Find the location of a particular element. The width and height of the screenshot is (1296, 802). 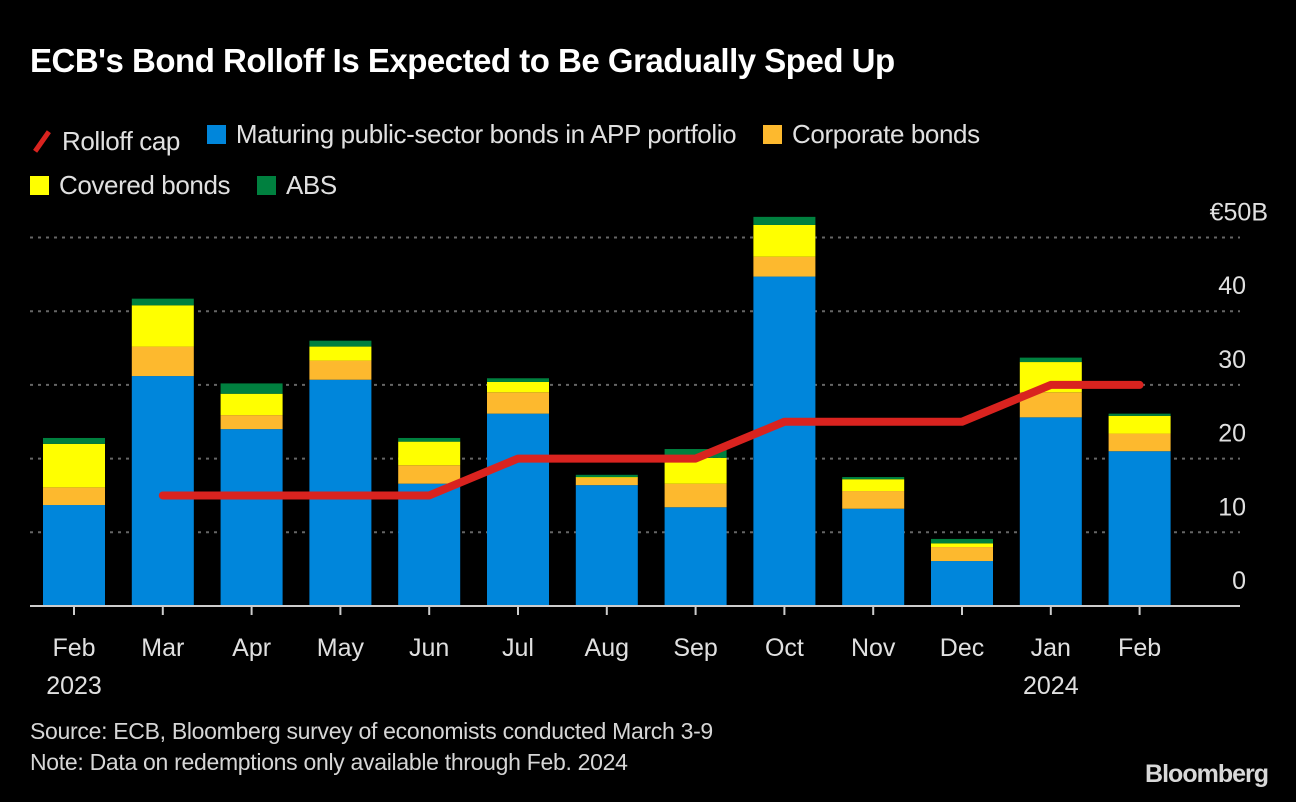

x-tick-label: Oct is located at coordinates (784, 648).